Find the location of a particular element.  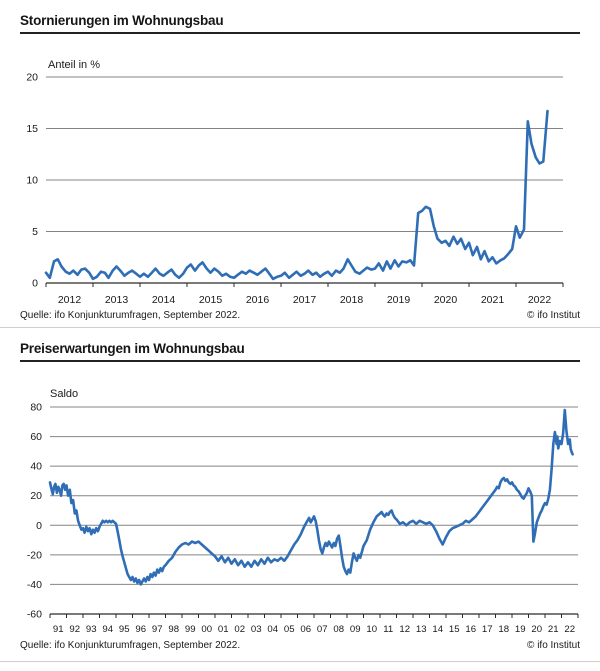

svg-text: -60 is located at coordinates (34, 615).